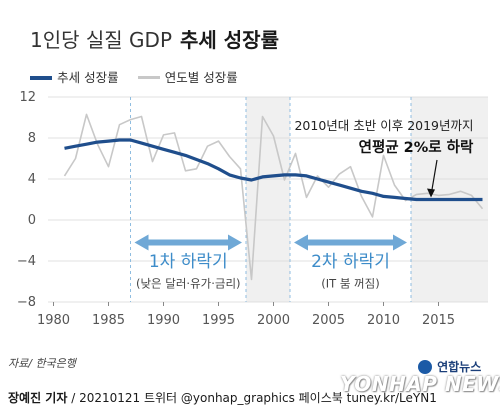 This screenshot has width=500, height=411. What do you see at coordinates (53, 320) in the screenshot?
I see `x-tick-label: 1980` at bounding box center [53, 320].